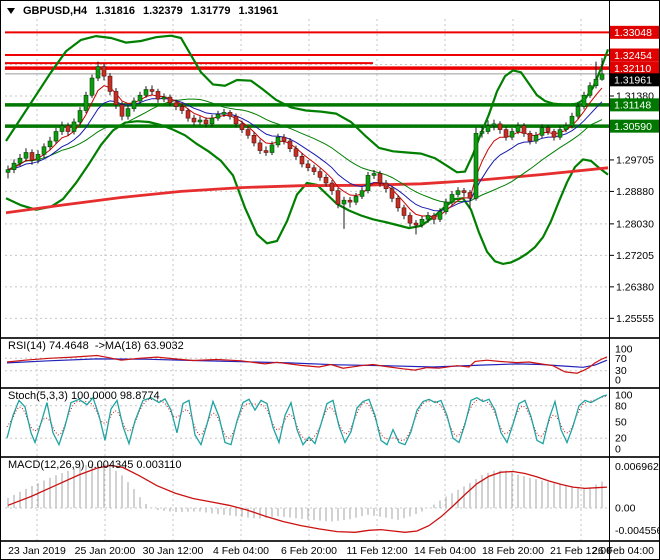  I want to click on svg-text: 1.32454, so click(633, 56).